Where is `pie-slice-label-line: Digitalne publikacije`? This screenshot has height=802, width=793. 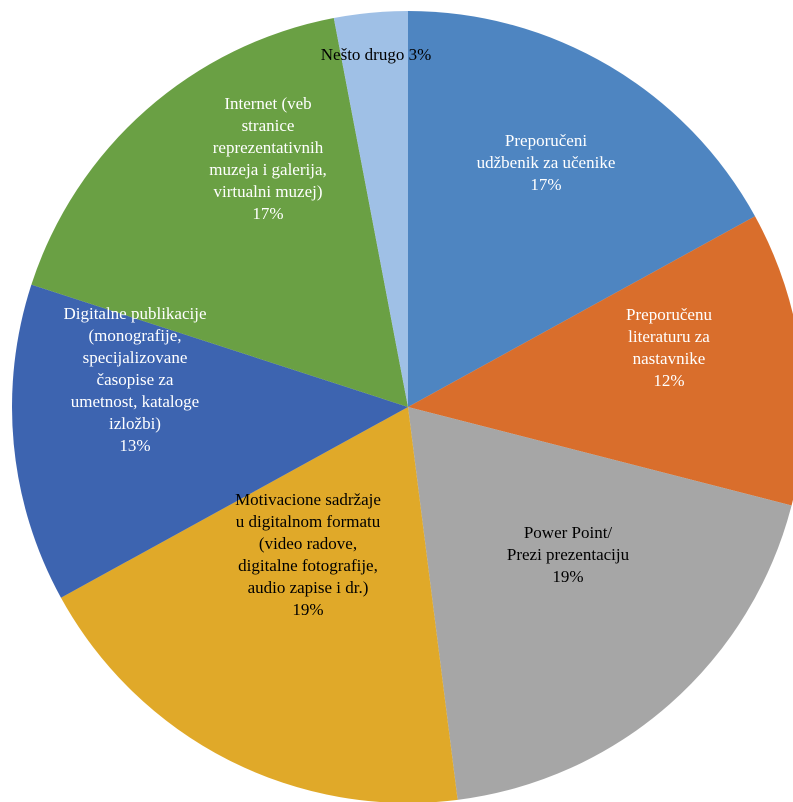 pie-slice-label-line: Digitalne publikacije is located at coordinates (134, 313).